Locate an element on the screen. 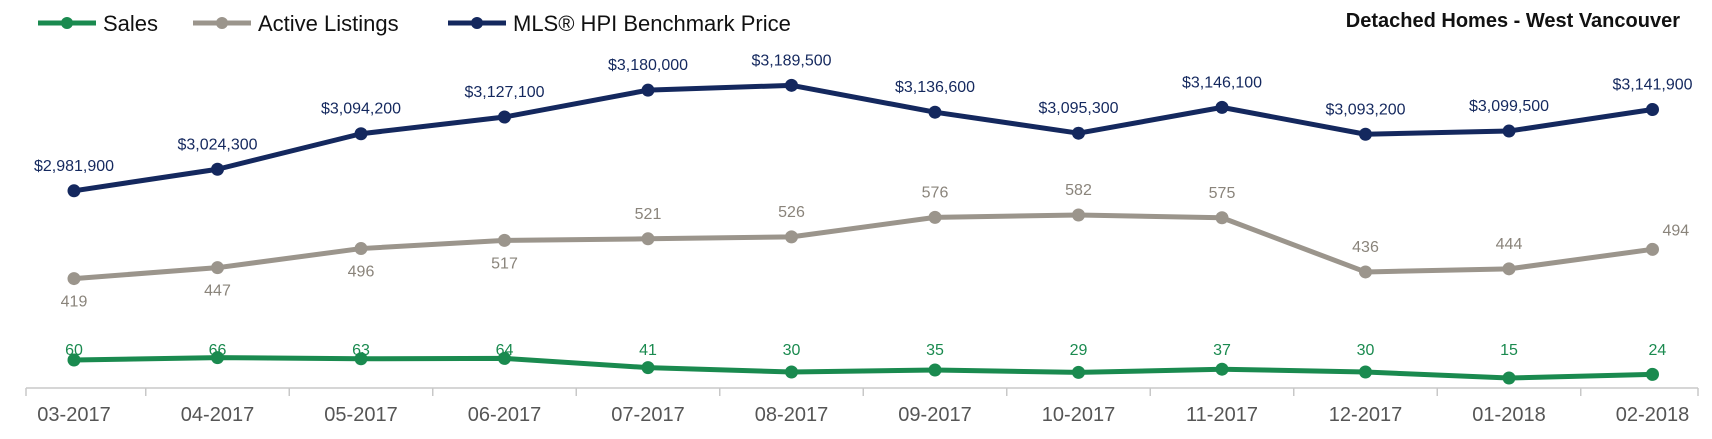 The image size is (1712, 439). data-label-active-listings: 496 is located at coordinates (361, 272).